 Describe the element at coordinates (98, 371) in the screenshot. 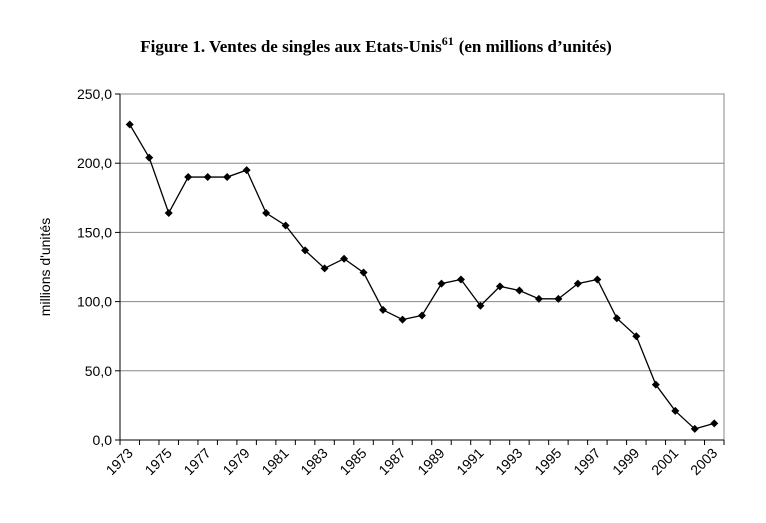

I see `y-tick-label: 50,0` at that location.